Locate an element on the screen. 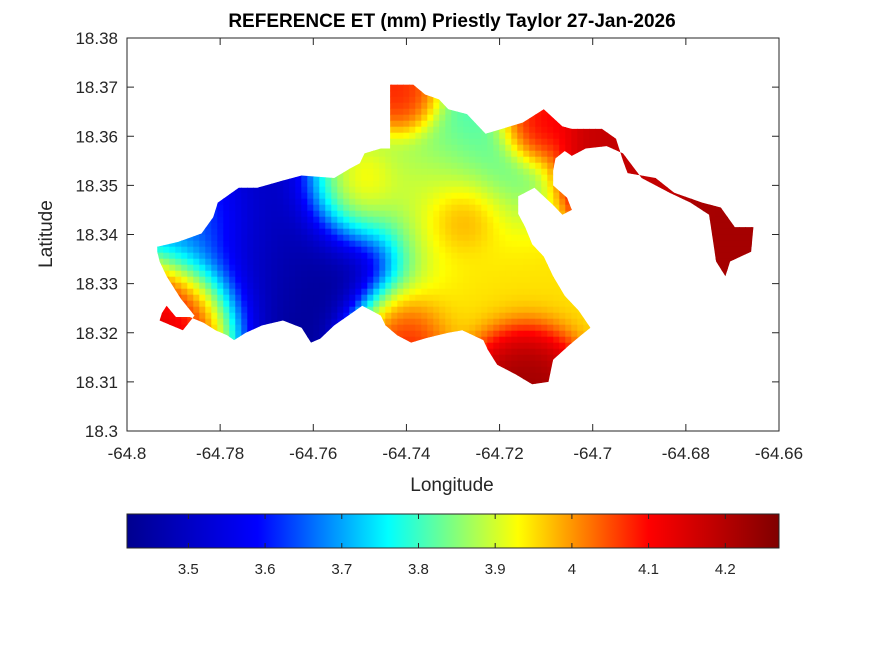 Image resolution: width=875 pixels, height=656 pixels. y-tick-label: 18.31 is located at coordinates (96, 382).